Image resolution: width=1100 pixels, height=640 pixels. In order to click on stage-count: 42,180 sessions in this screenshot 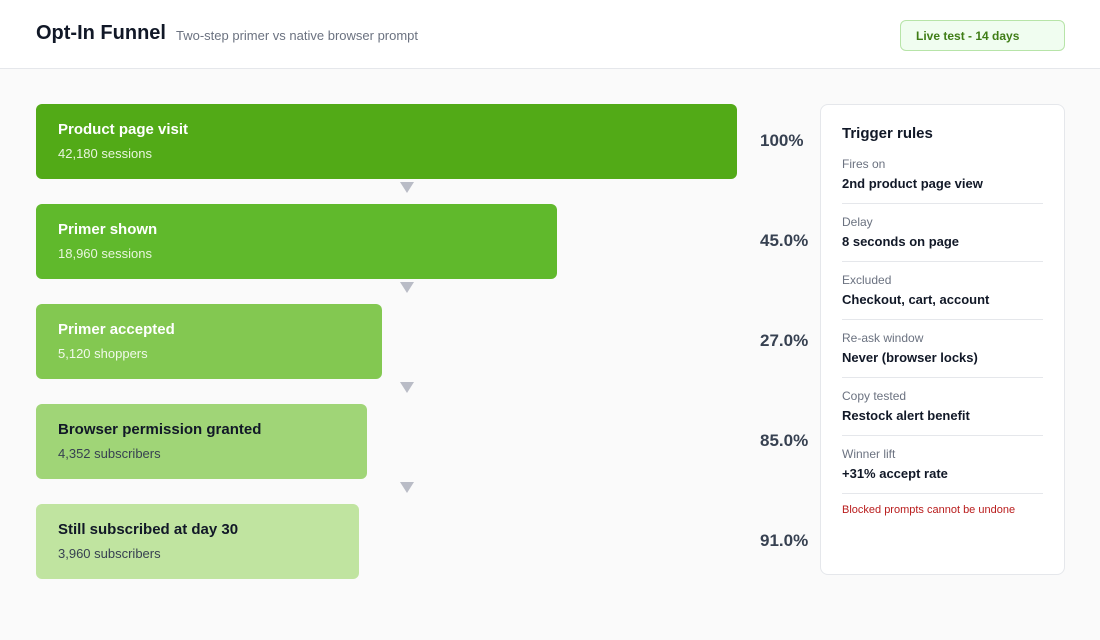, I will do `click(105, 153)`.